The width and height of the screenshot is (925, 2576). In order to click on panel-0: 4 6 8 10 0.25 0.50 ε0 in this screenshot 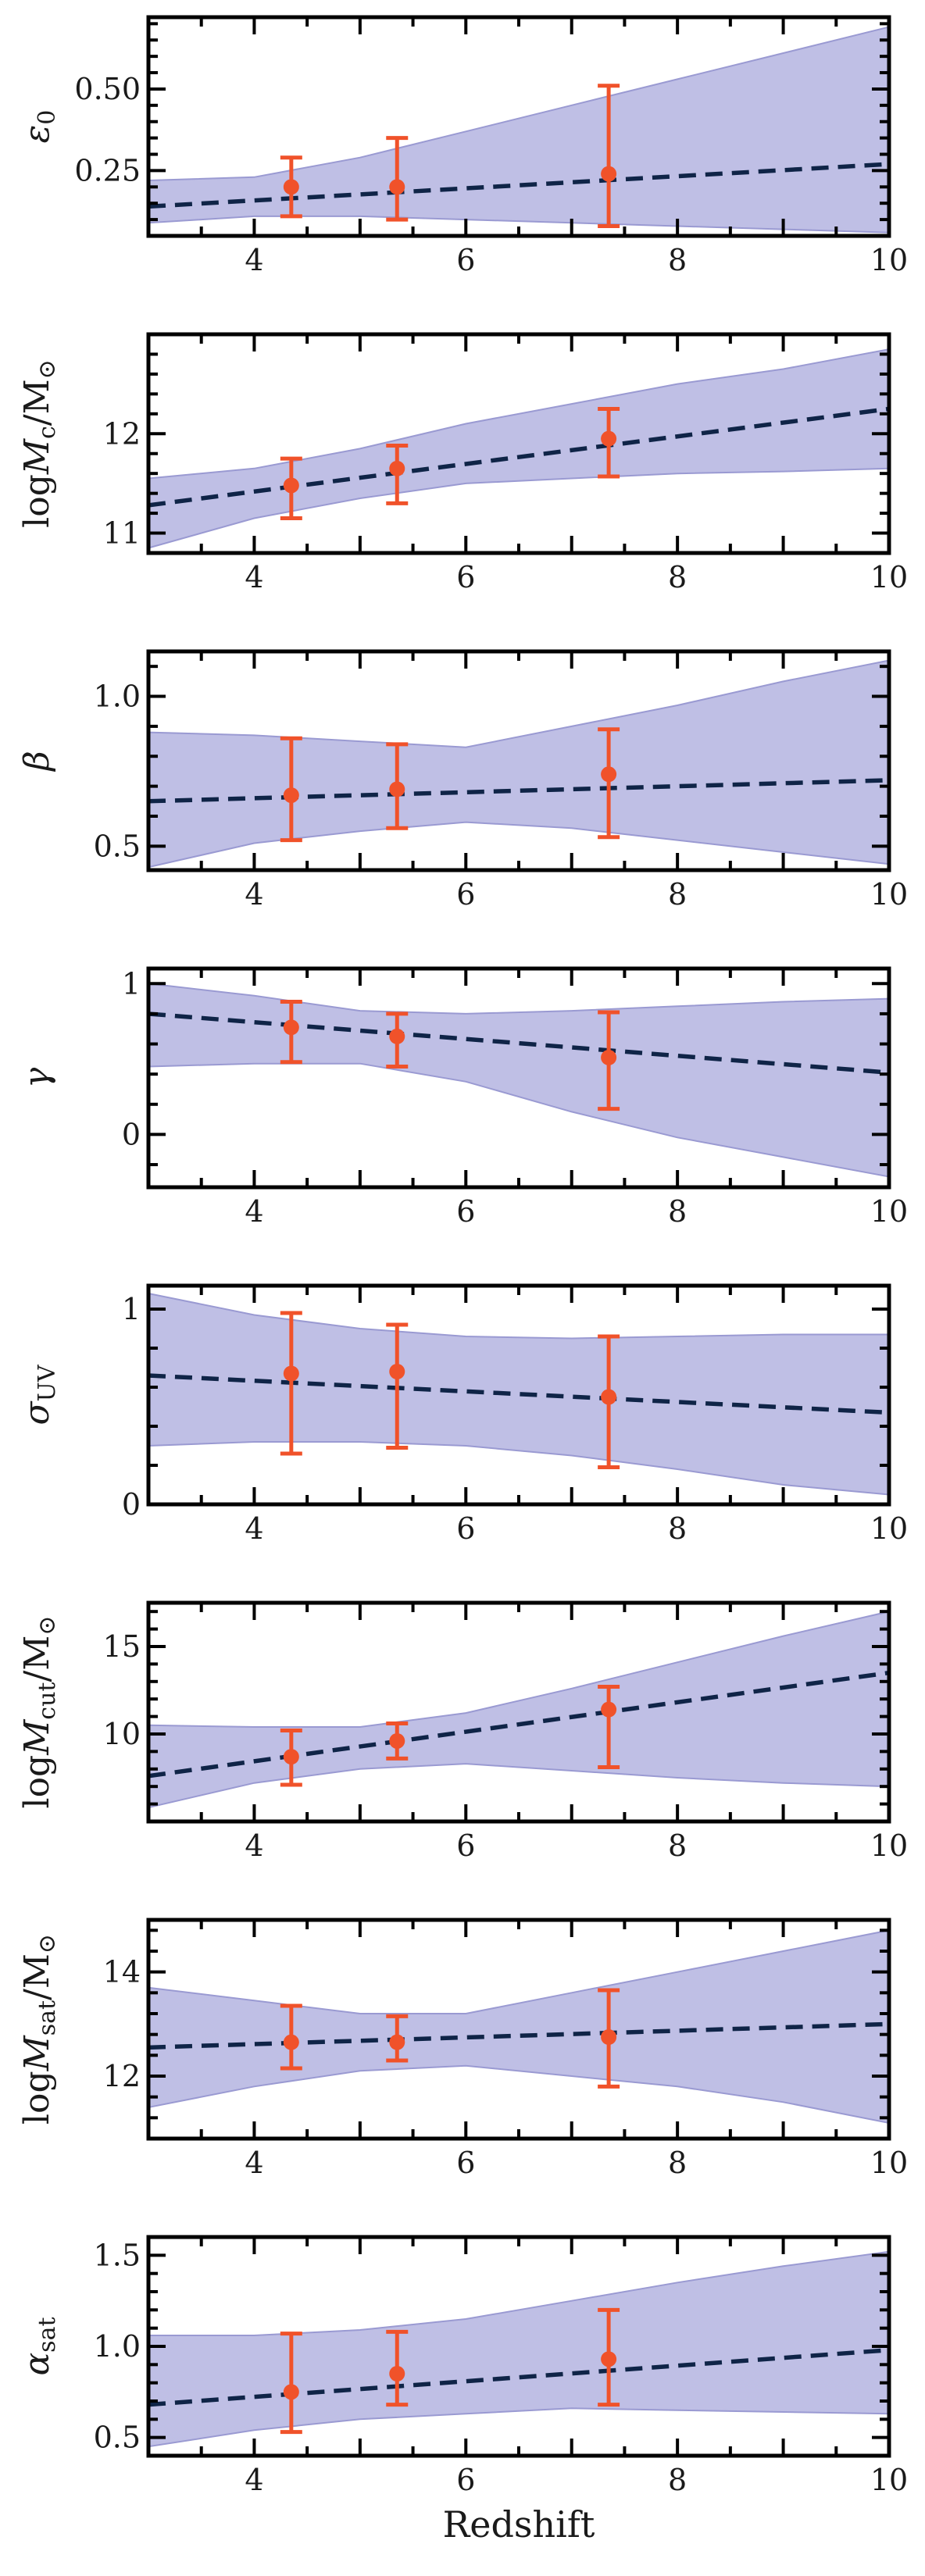, I will do `click(462, 146)`.